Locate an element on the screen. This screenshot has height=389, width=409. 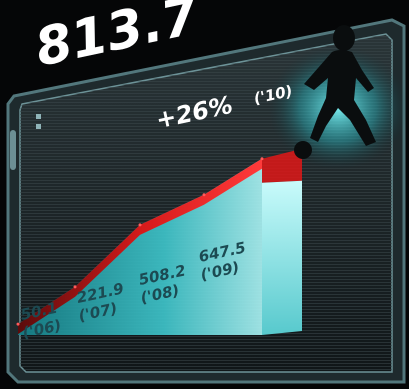
area-end-face is located at coordinates (282, 257).